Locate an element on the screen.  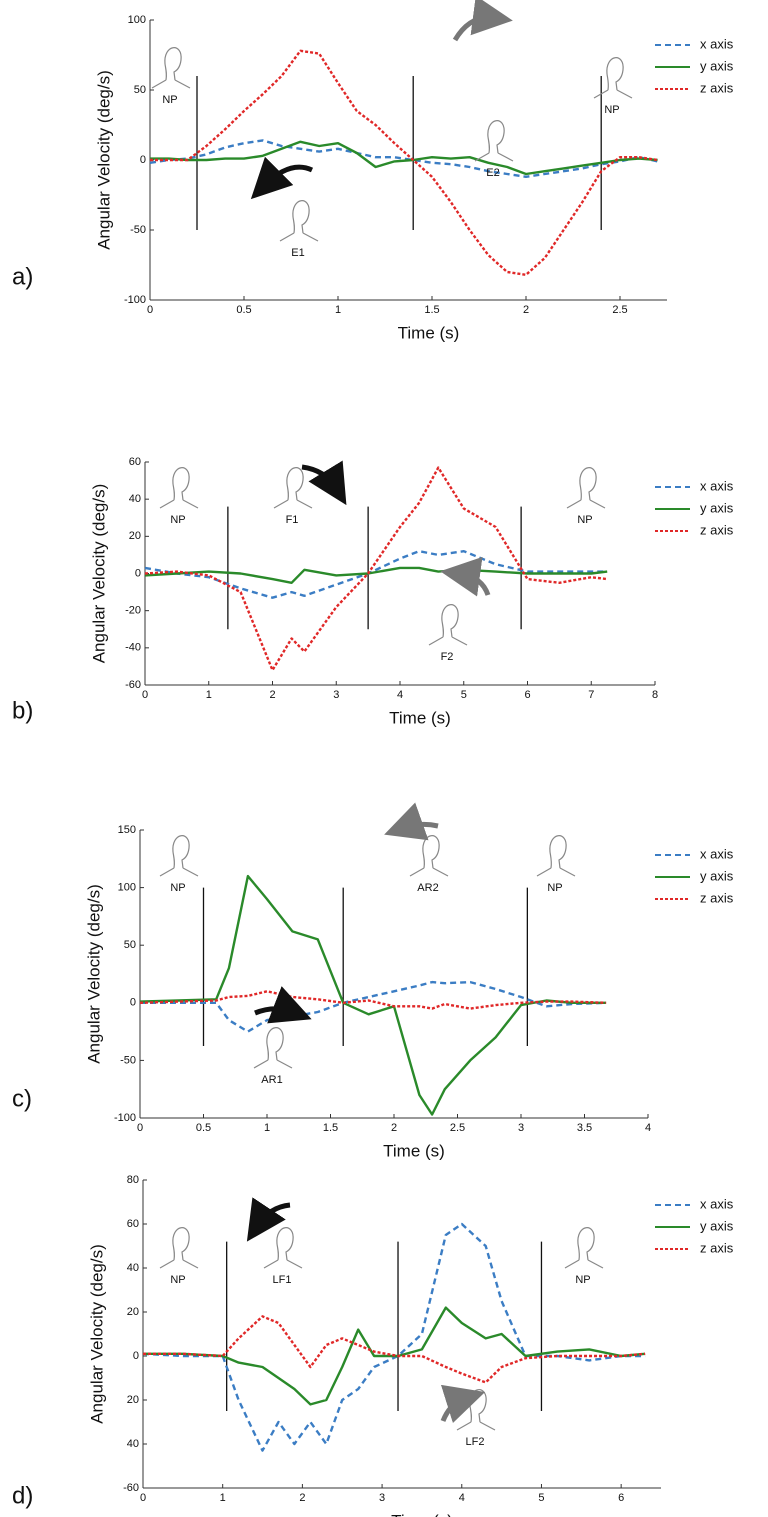
phase-label: AR2 is located at coordinates (427, 888).